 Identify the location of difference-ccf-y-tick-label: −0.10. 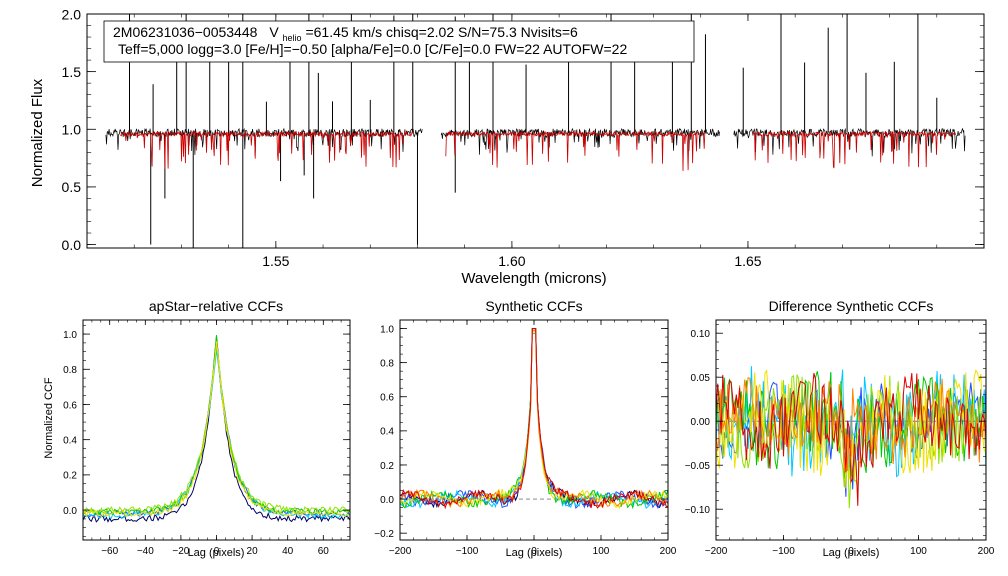
(698, 510).